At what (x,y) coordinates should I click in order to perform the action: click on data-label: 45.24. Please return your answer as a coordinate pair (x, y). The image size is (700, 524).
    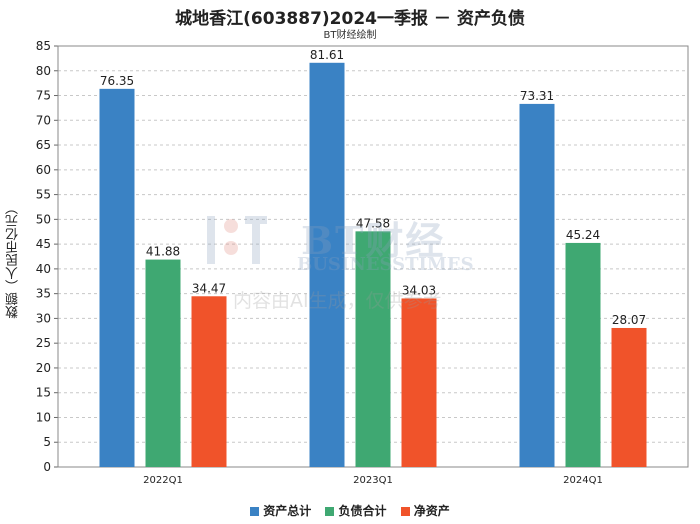
    Looking at the image, I should click on (583, 235).